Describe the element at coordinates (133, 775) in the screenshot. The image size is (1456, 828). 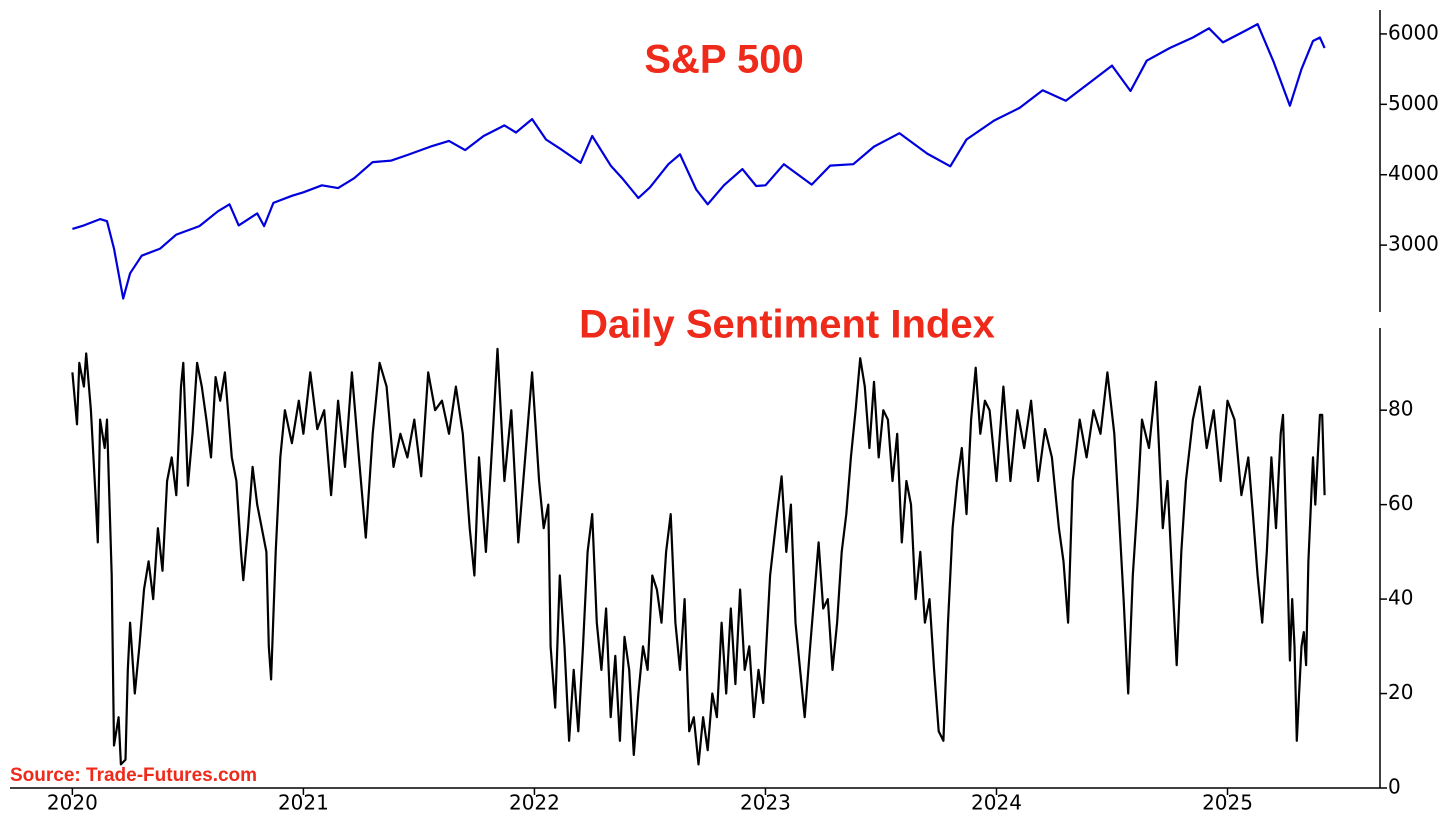
I see `source-note: Source: Trade-Futures.com` at that location.